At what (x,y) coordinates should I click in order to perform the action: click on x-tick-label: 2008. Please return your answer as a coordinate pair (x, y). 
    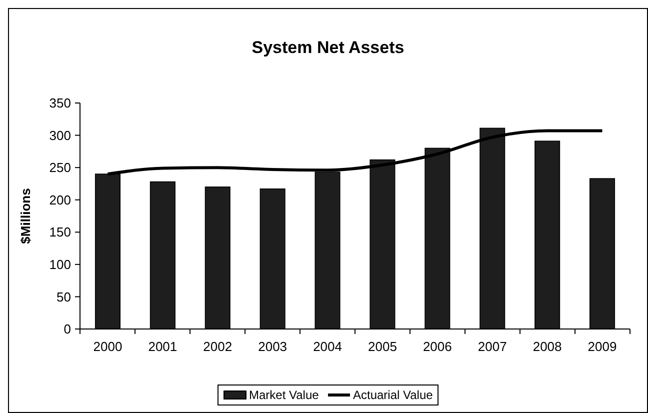
    Looking at the image, I should click on (547, 346).